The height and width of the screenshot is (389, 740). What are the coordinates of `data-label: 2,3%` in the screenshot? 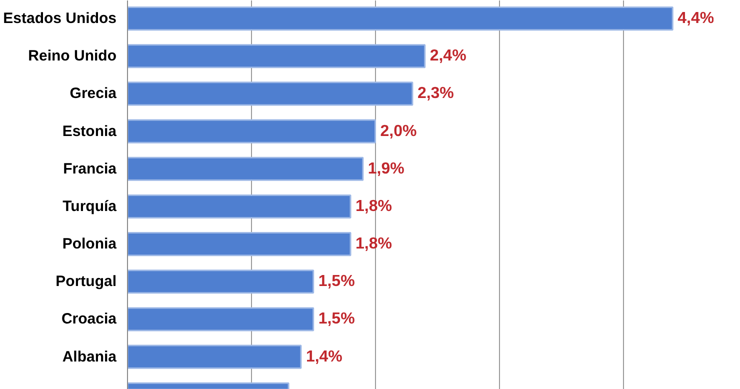 It's located at (435, 93).